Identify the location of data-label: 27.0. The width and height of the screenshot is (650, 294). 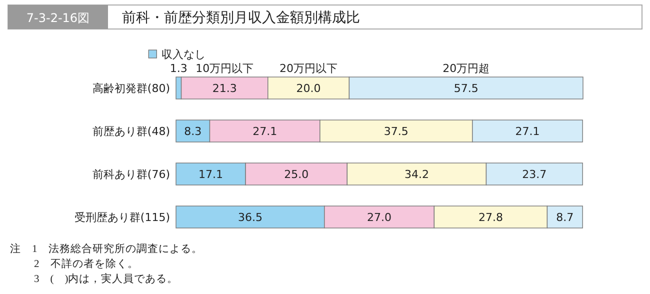
(379, 217).